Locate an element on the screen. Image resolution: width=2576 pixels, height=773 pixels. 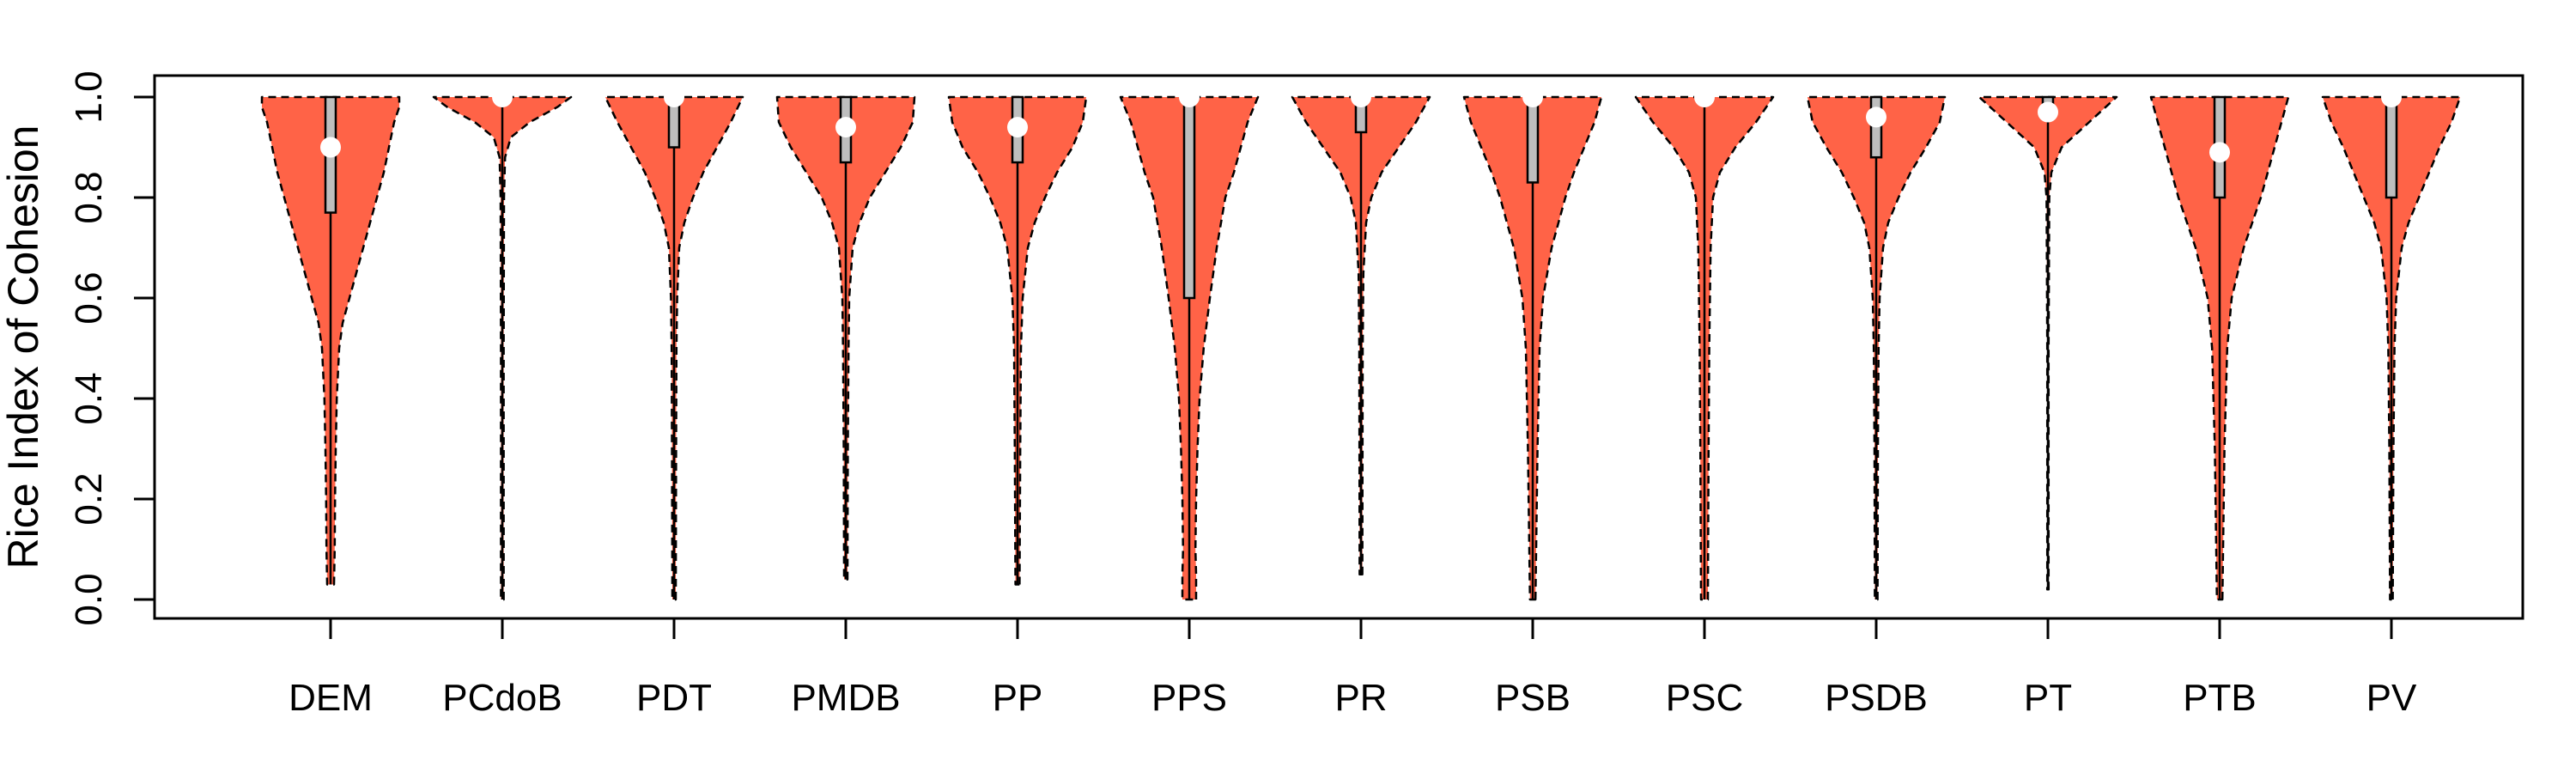
x-tick-label: PCdoB is located at coordinates (502, 698).